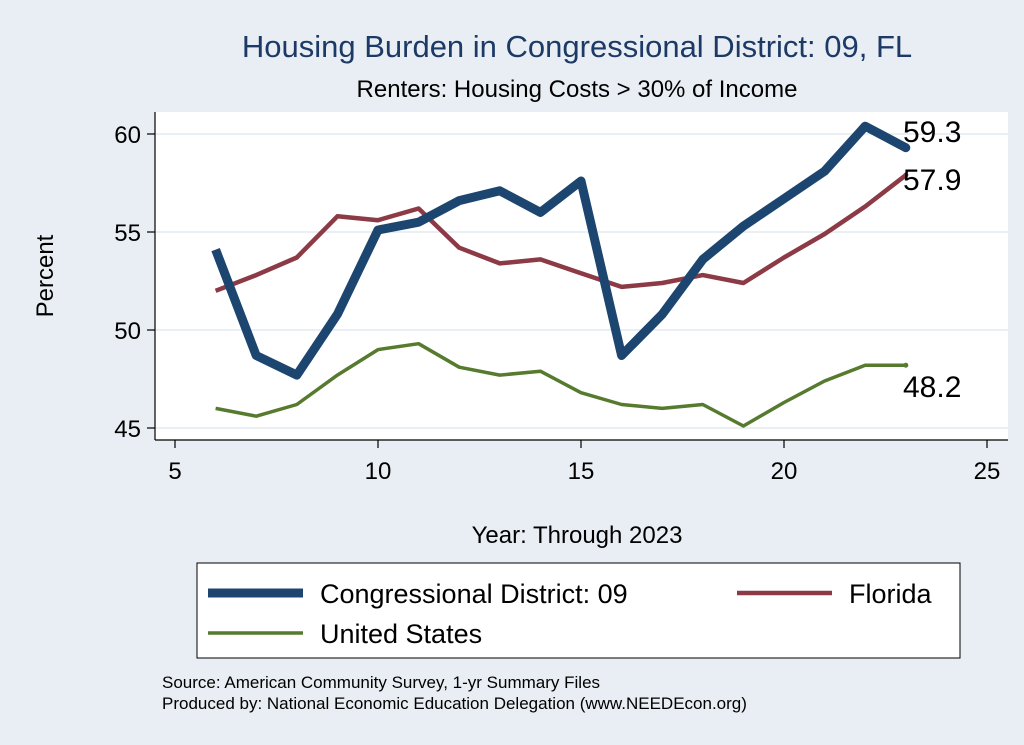 This screenshot has height=745, width=1024. I want to click on chart-subtitle: Renters: Housing Costs > 30% of Income, so click(577, 89).